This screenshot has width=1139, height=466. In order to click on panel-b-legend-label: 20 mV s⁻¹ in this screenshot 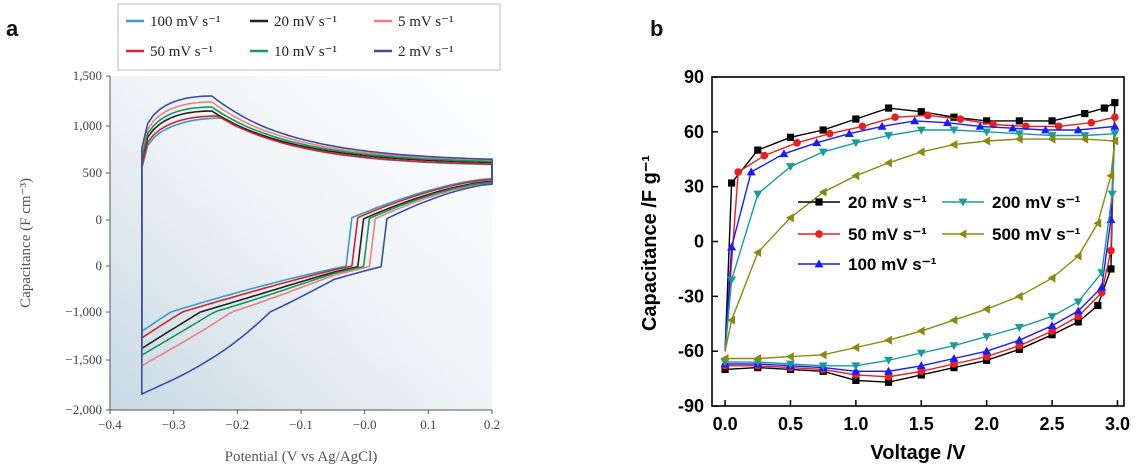, I will do `click(887, 202)`.